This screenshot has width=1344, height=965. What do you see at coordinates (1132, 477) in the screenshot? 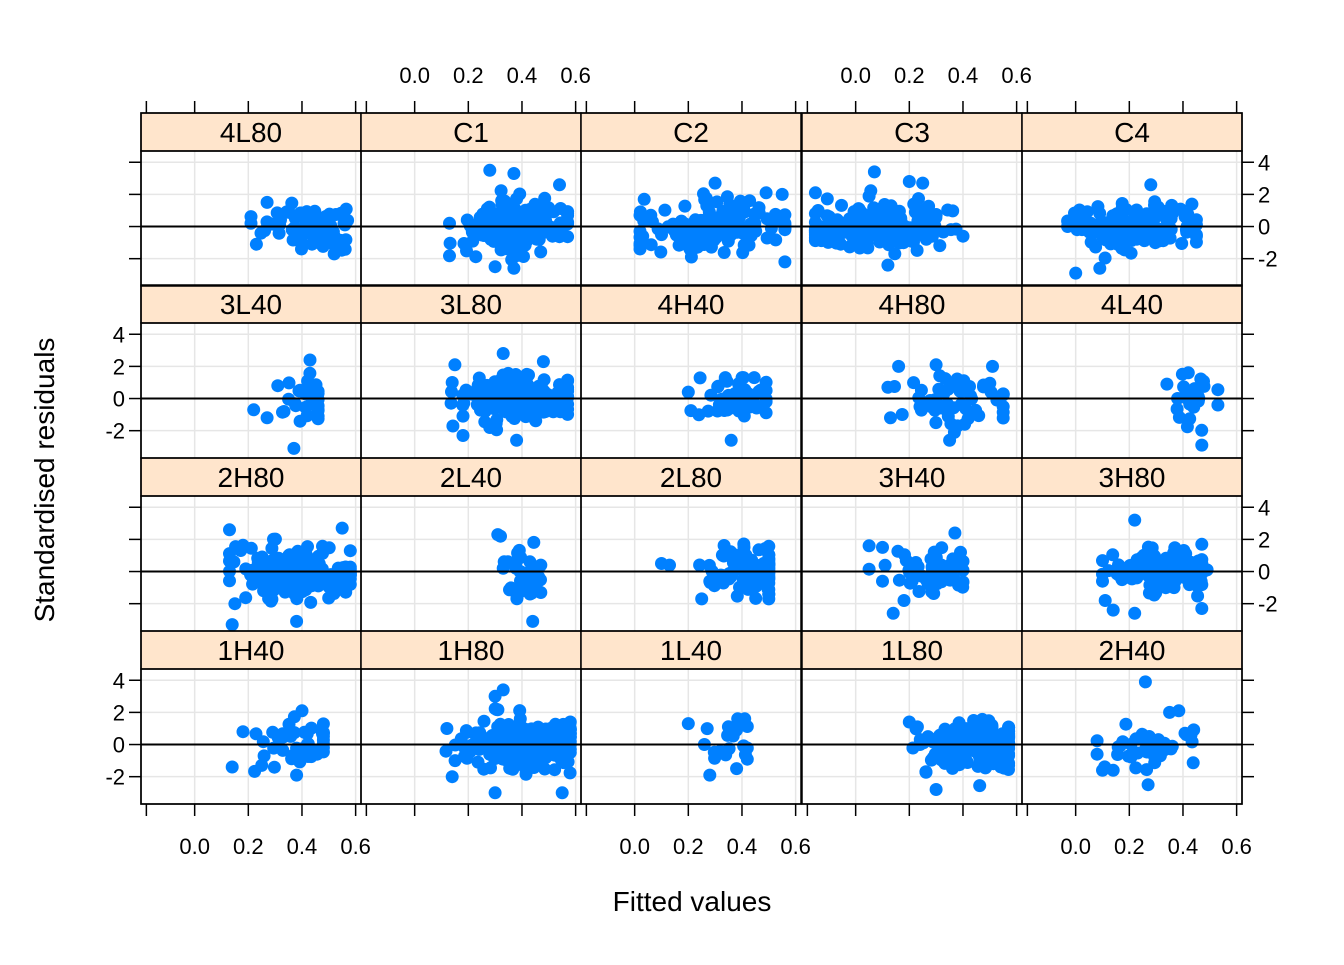
I see `strip-3H80` at bounding box center [1132, 477].